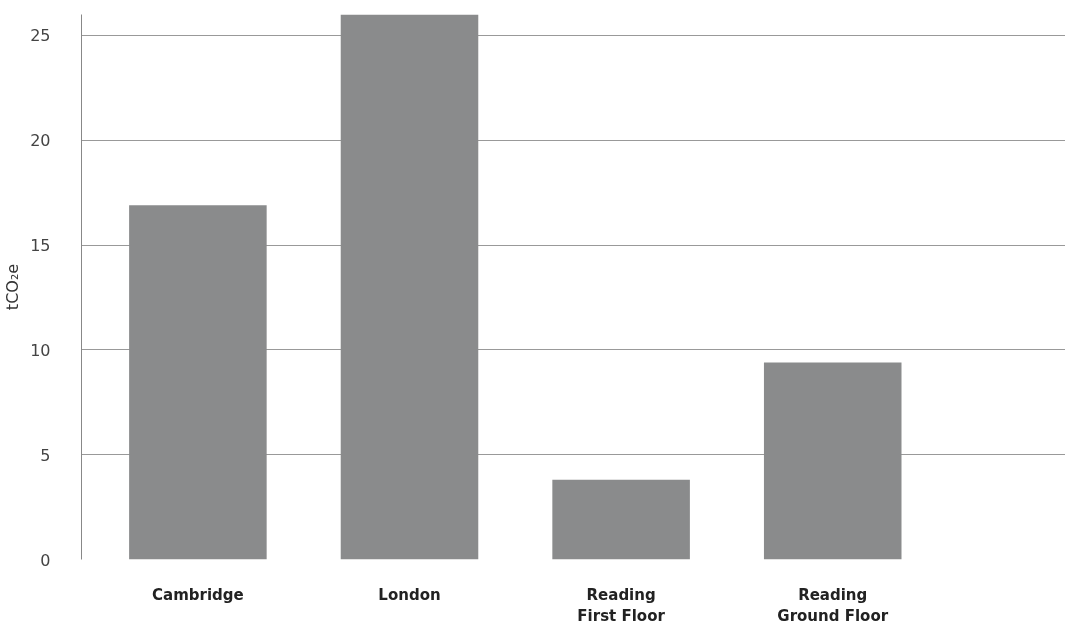  I want to click on y-tick-label: 20, so click(40, 141).